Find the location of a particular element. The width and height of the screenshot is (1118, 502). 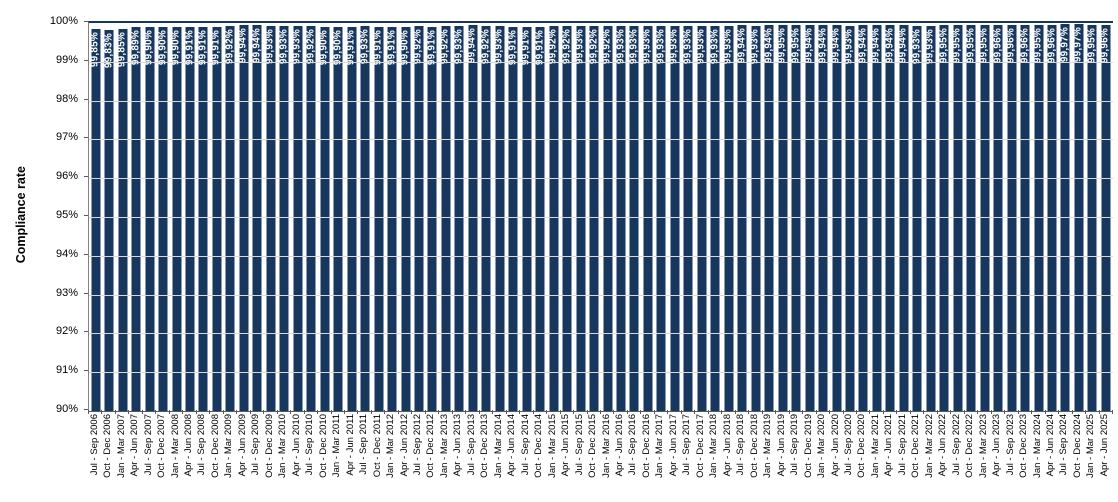

x-axis-tick-label: Jul - Sep 2014 is located at coordinates (525, 445).